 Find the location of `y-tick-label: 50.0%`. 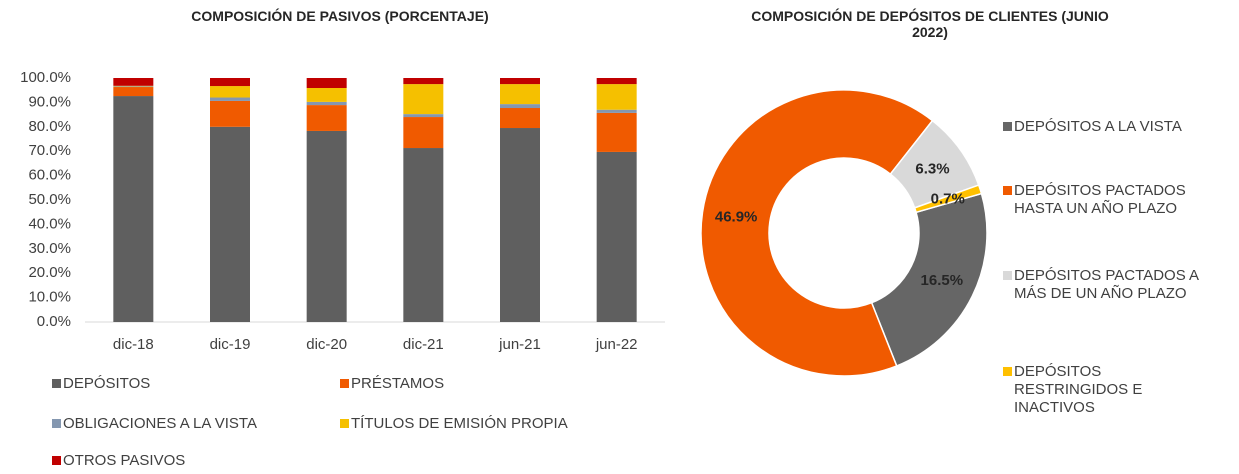

y-tick-label: 50.0% is located at coordinates (49, 199).